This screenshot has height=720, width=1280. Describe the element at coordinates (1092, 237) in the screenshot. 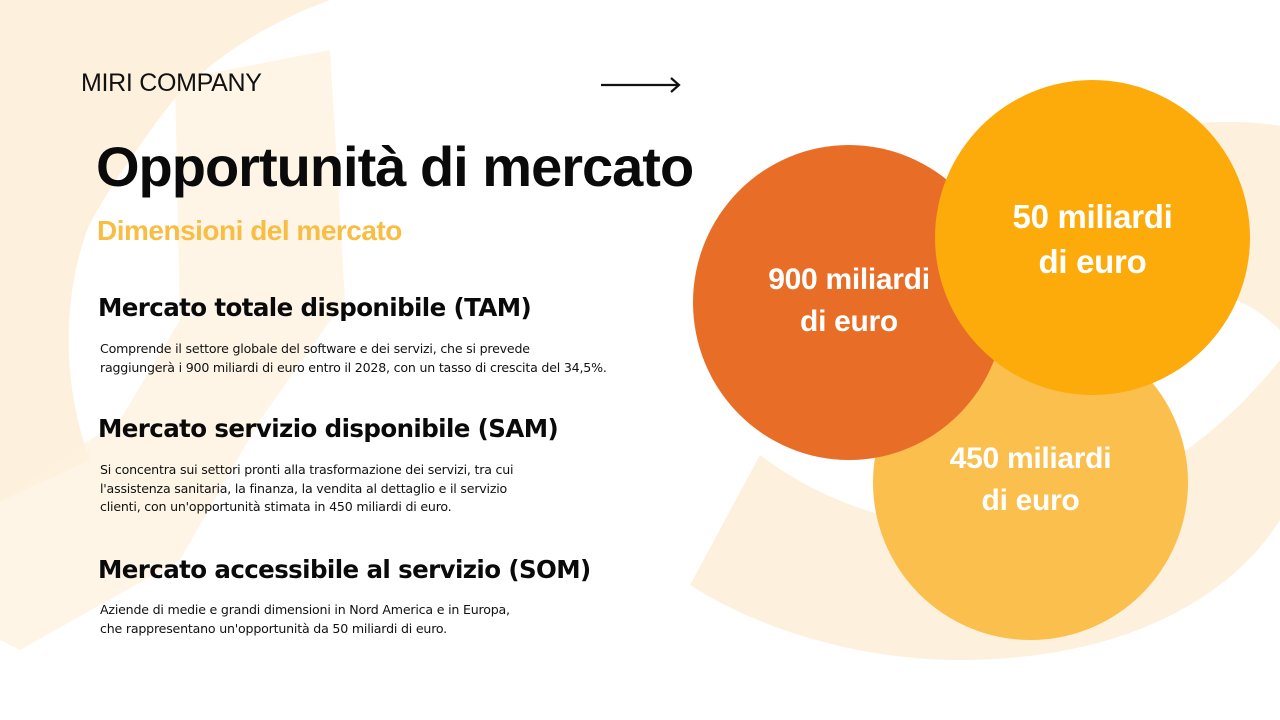

I see `som-circle: 50 miliardi di euro` at that location.